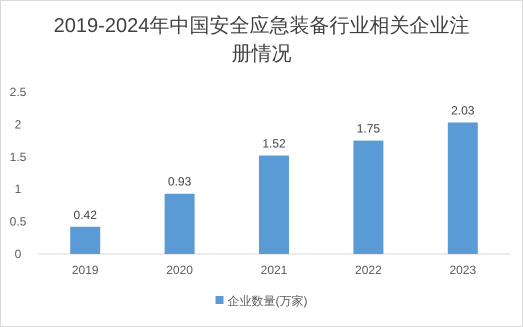 The height and width of the screenshot is (327, 523). What do you see at coordinates (180, 270) in the screenshot?
I see `x-tick-label: 2020` at bounding box center [180, 270].